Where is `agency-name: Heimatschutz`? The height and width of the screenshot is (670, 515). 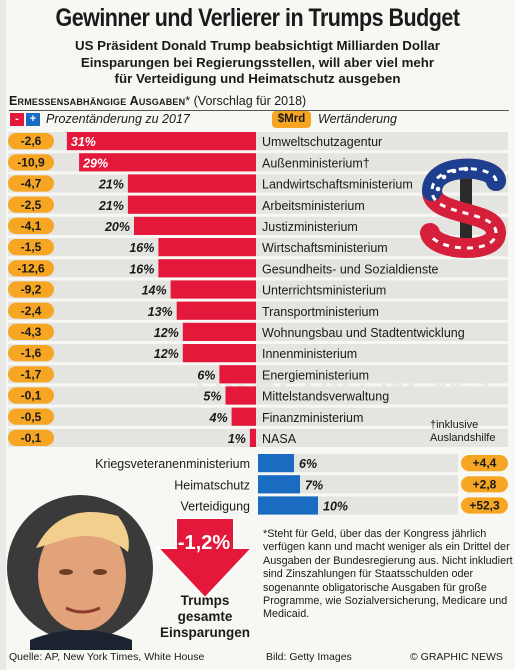 agency-name: Heimatschutz is located at coordinates (212, 485).